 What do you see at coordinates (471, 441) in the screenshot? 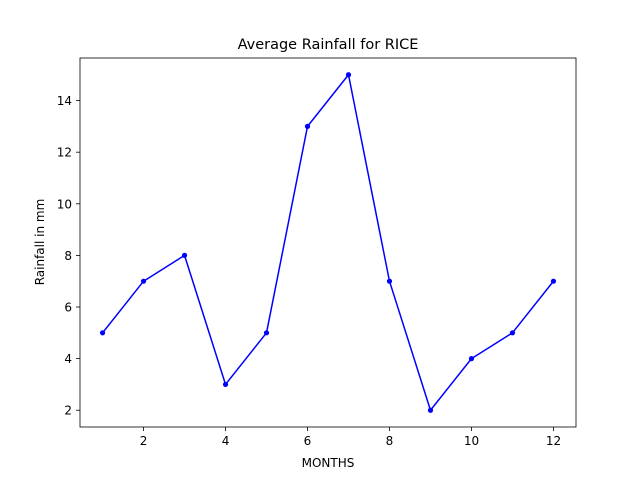
I see `x-tick-label: 10` at bounding box center [471, 441].